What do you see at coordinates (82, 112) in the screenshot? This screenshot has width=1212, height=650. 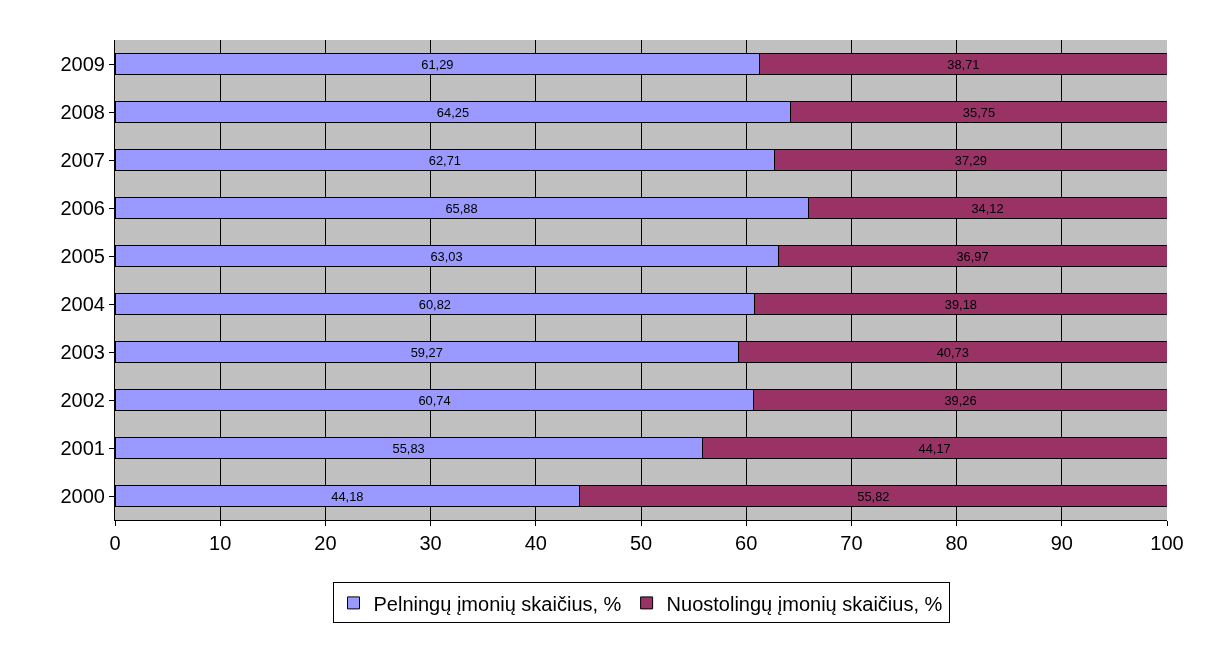 I see `y-tick-label: 2008` at bounding box center [82, 112].